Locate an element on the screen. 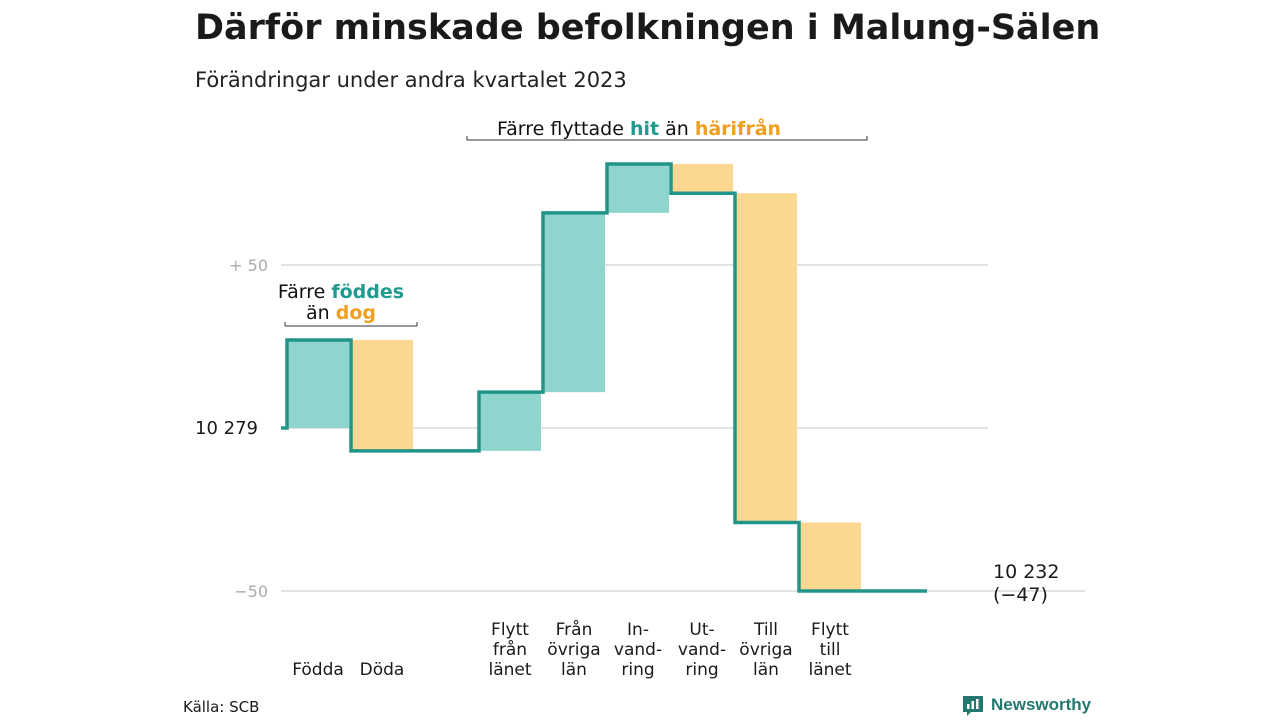 This screenshot has width=1280, height=720. x-tick-label: Födda is located at coordinates (318, 670).